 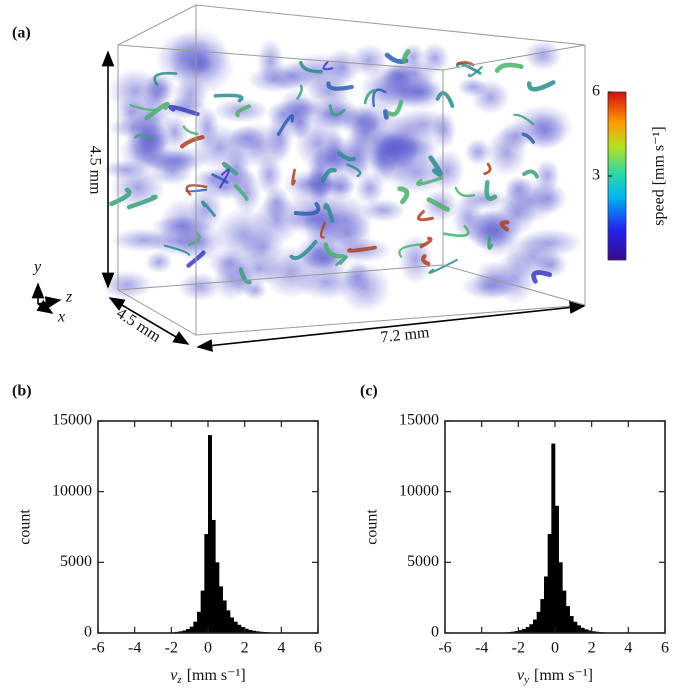 What do you see at coordinates (526, 680) in the screenshot?
I see `x-axis-subscript: y` at bounding box center [526, 680].